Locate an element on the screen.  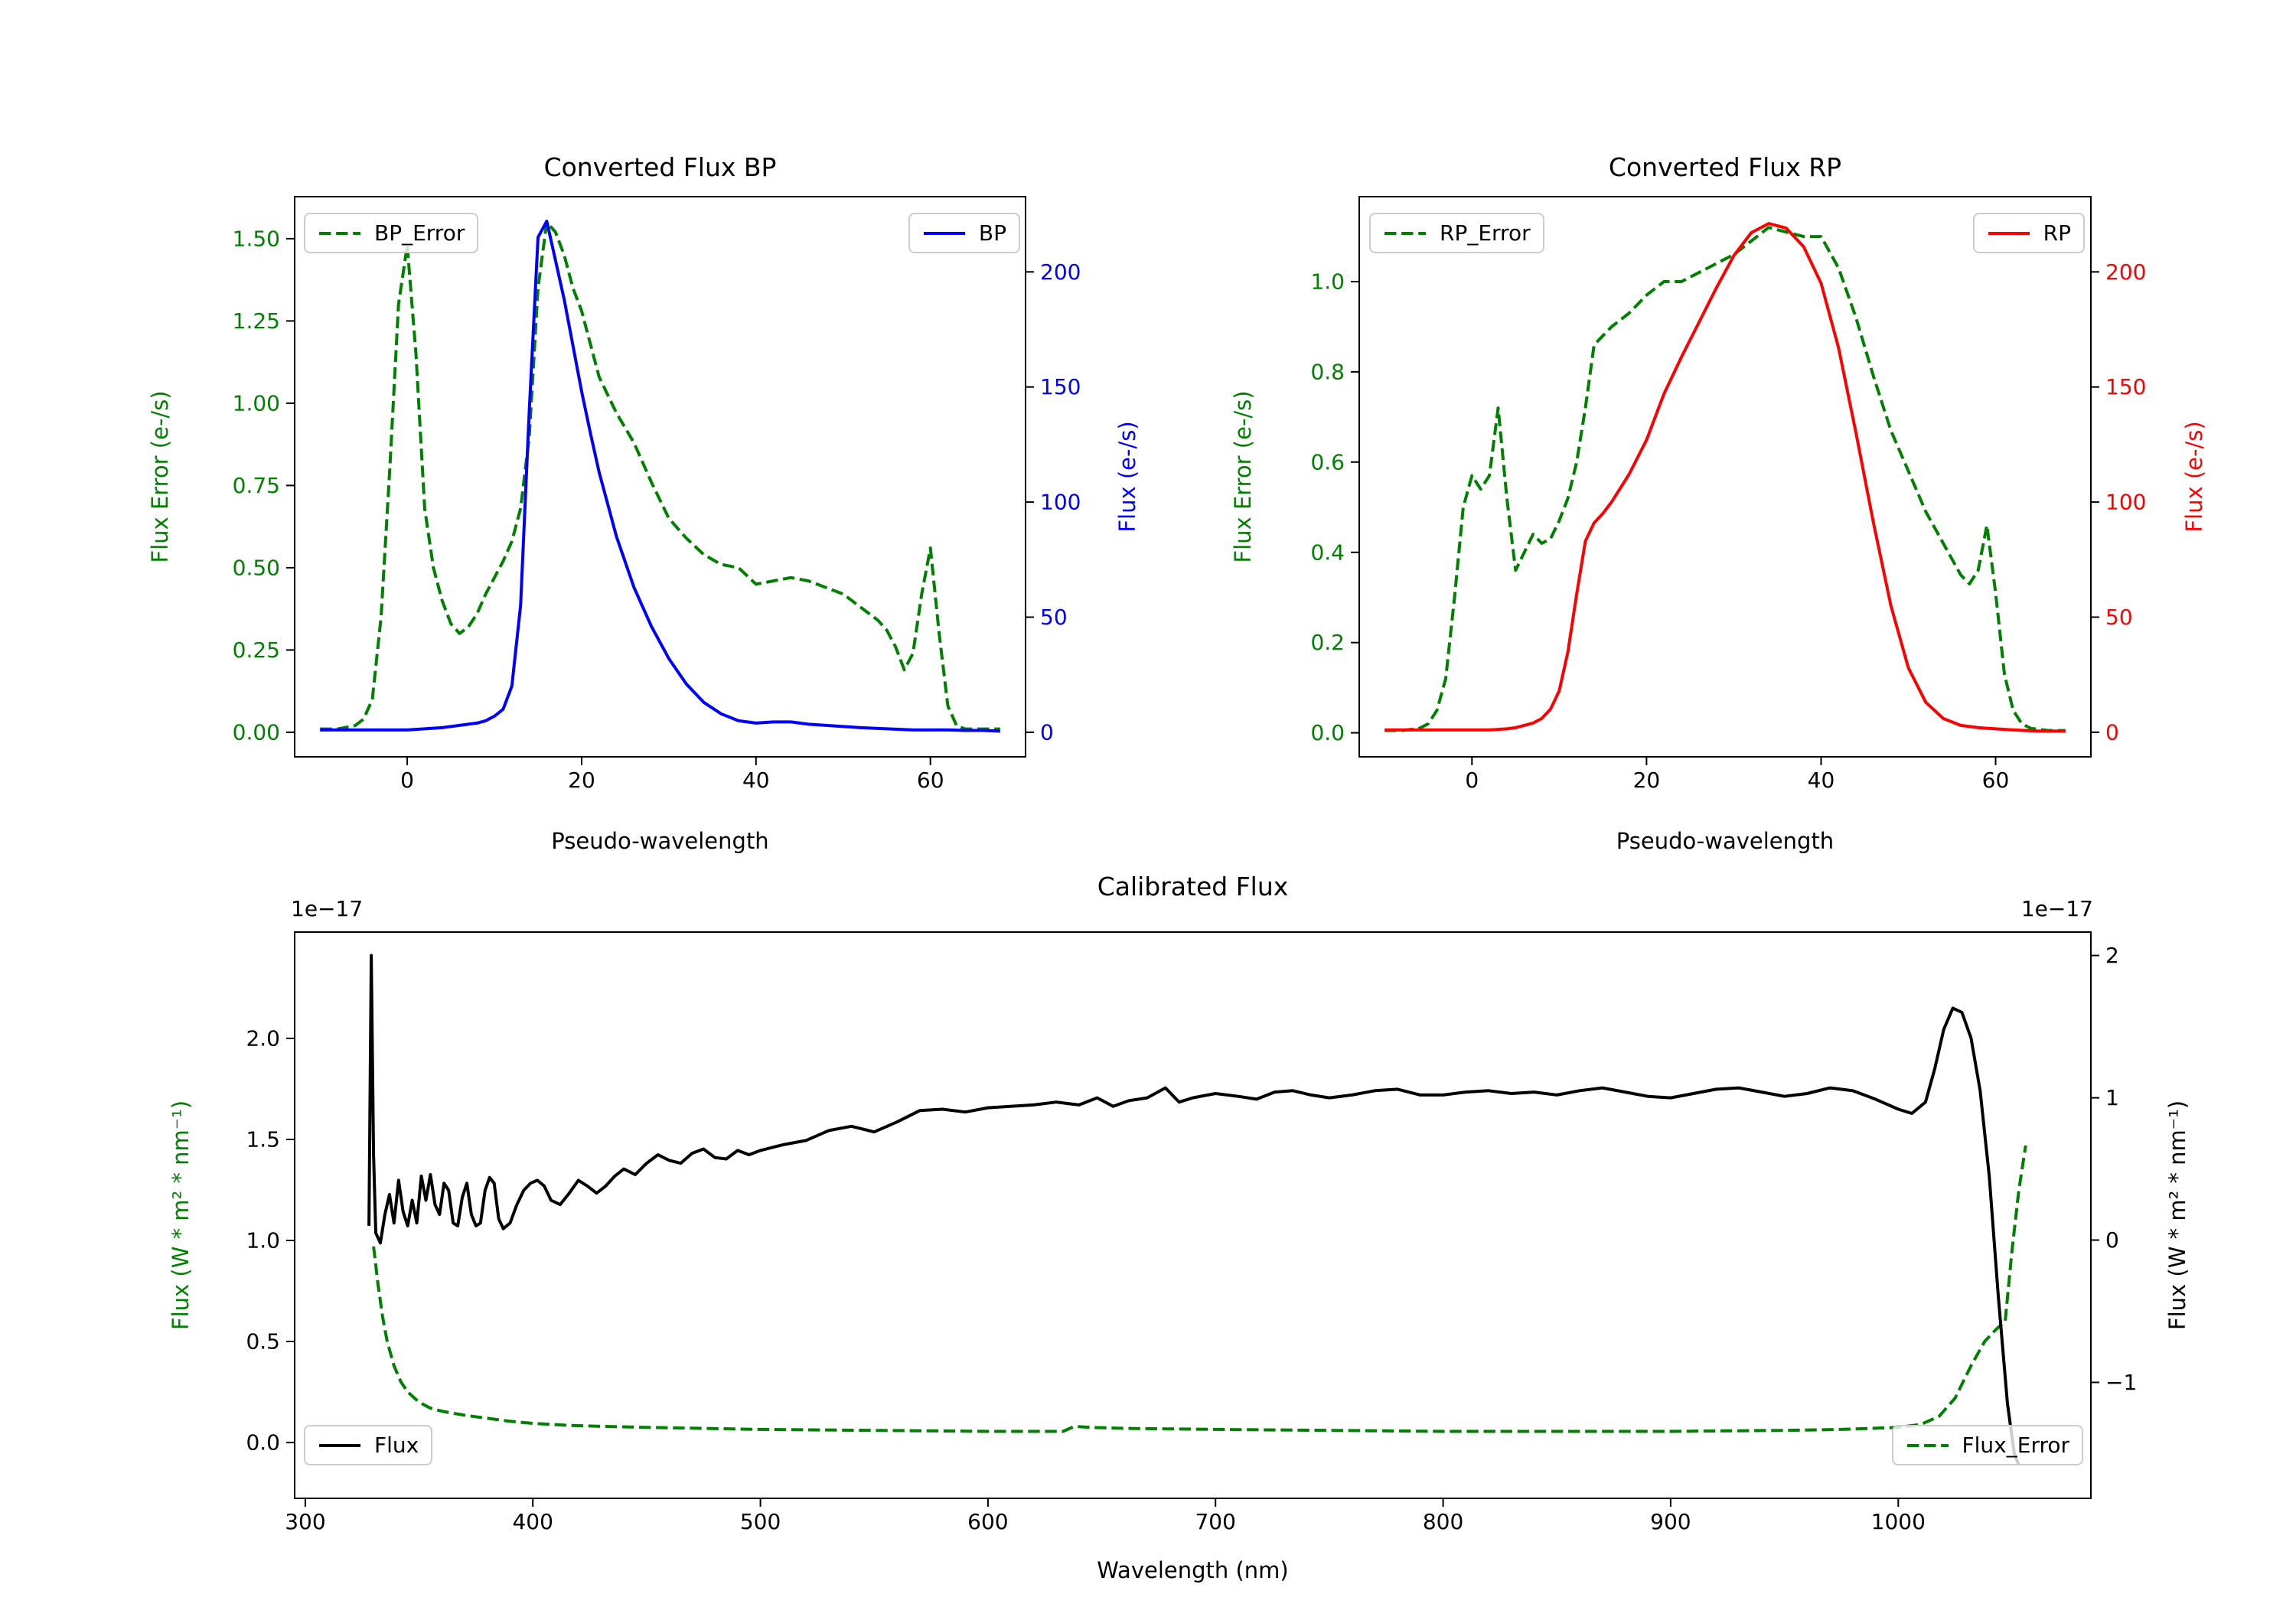
y-tick-label-right: 1 is located at coordinates (2112, 1097).